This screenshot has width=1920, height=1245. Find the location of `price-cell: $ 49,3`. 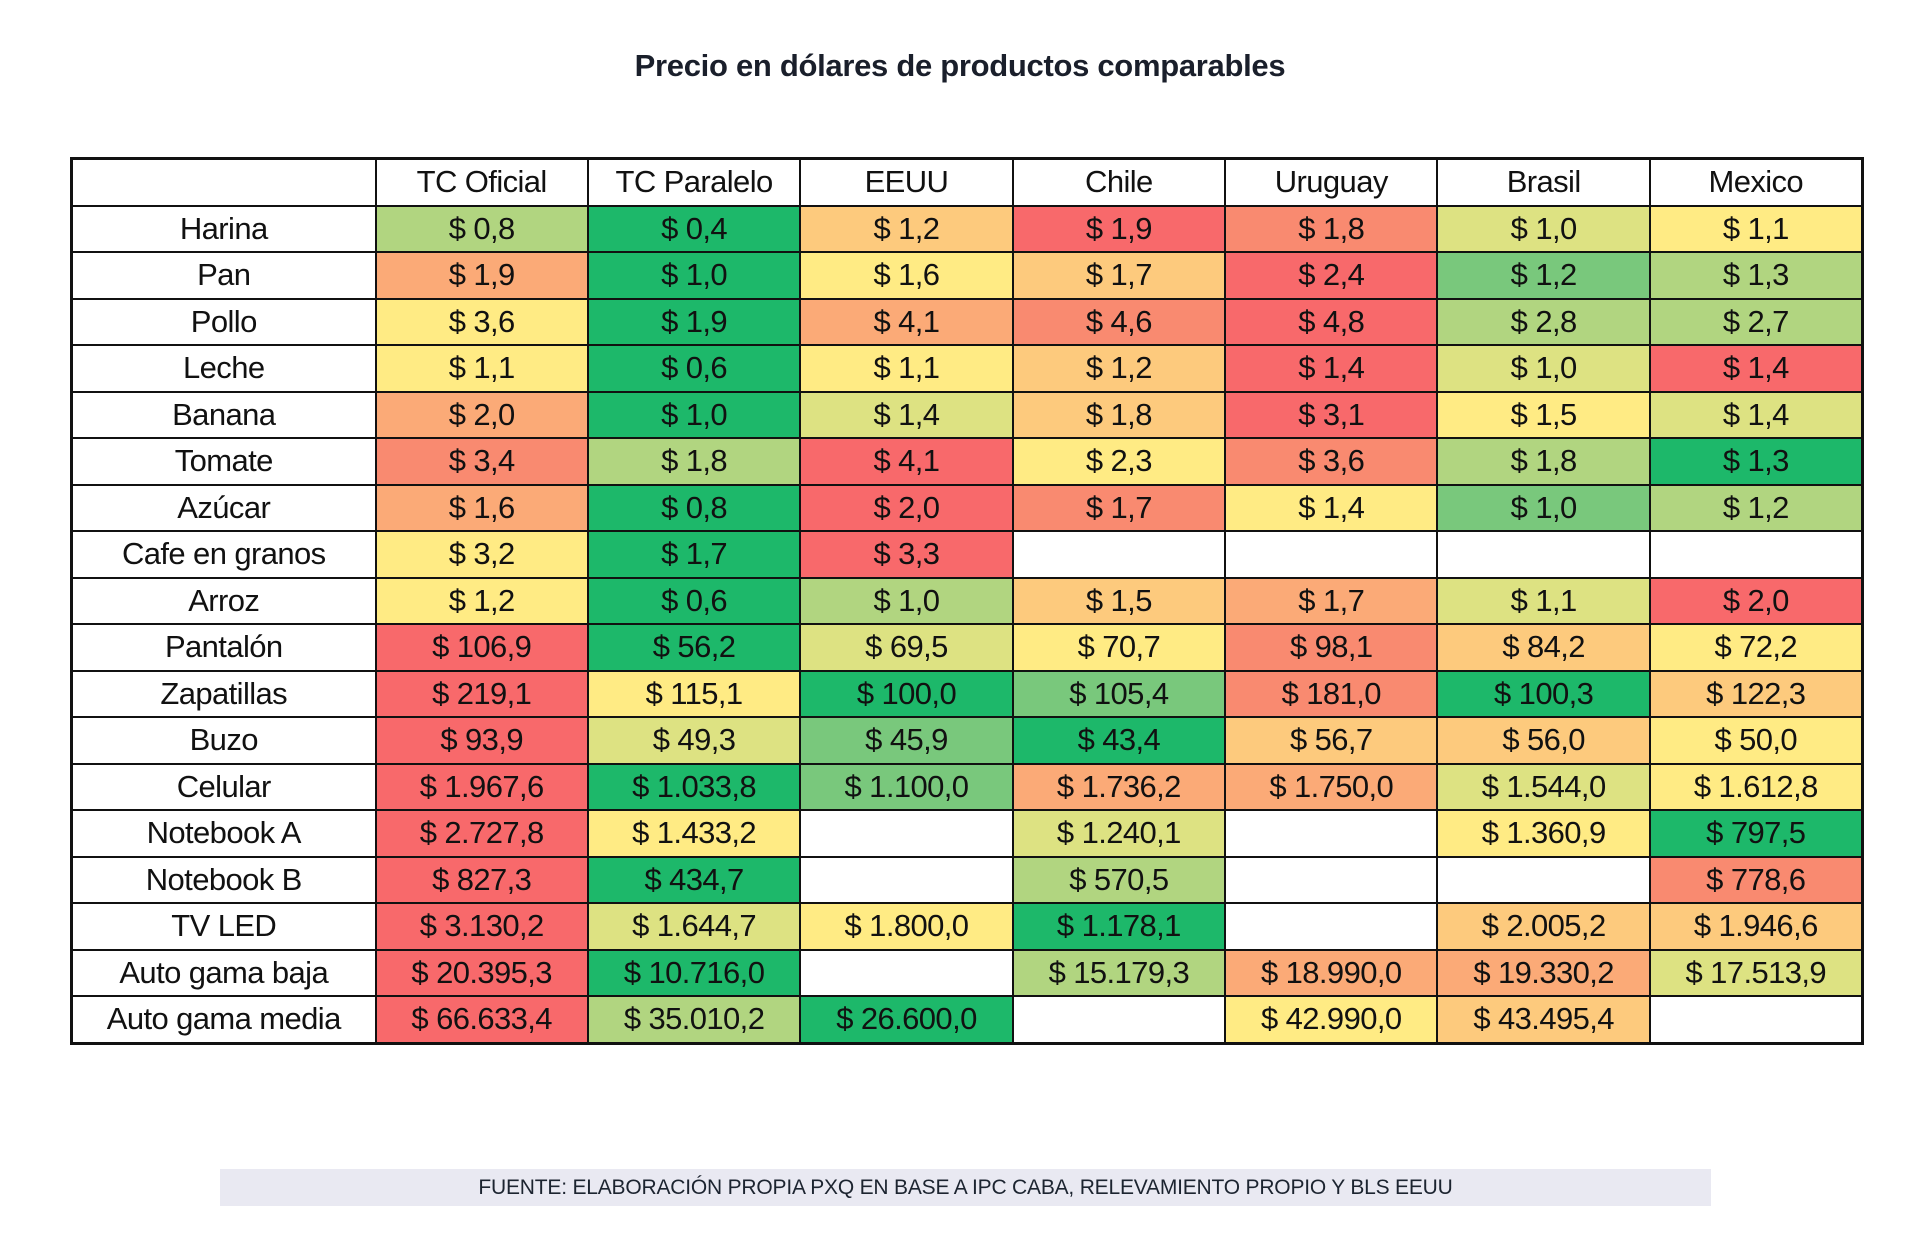

price-cell: $ 49,3 is located at coordinates (694, 740).